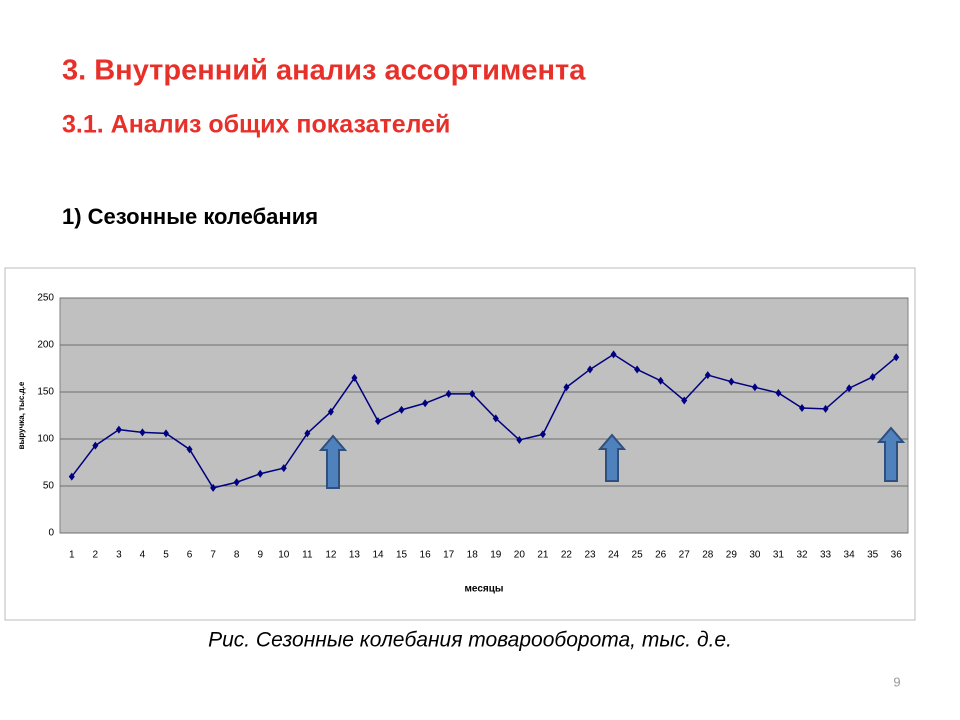  What do you see at coordinates (256, 125) in the screenshot?
I see `slide-subtitle: 3.1. Анализ общих показателей` at bounding box center [256, 125].